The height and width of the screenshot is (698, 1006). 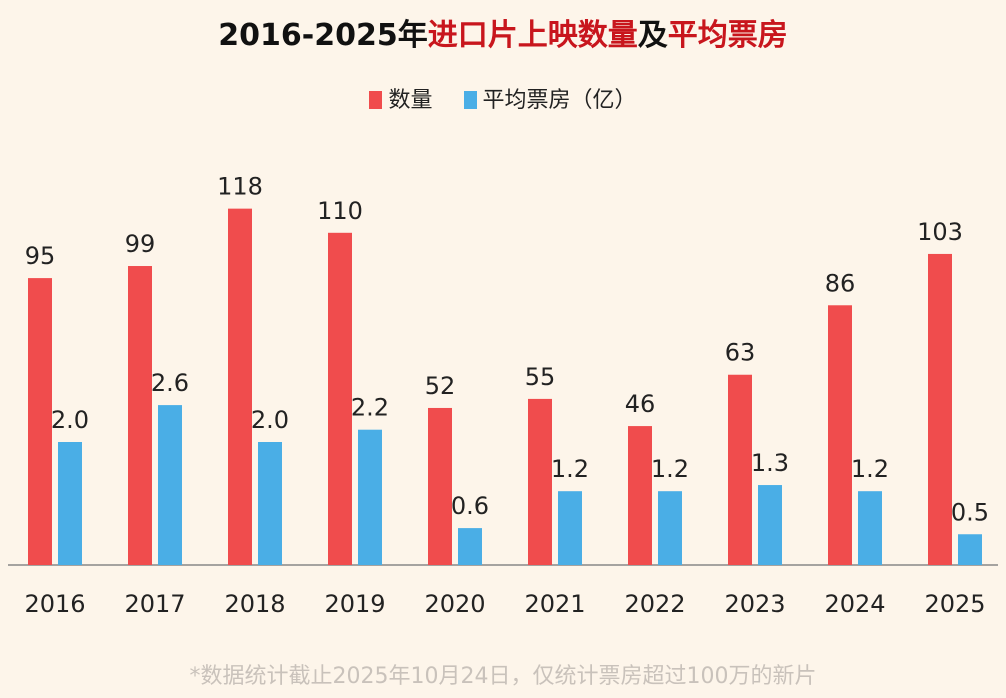 What do you see at coordinates (754, 604) in the screenshot?
I see `x-tick-label: 2023` at bounding box center [754, 604].